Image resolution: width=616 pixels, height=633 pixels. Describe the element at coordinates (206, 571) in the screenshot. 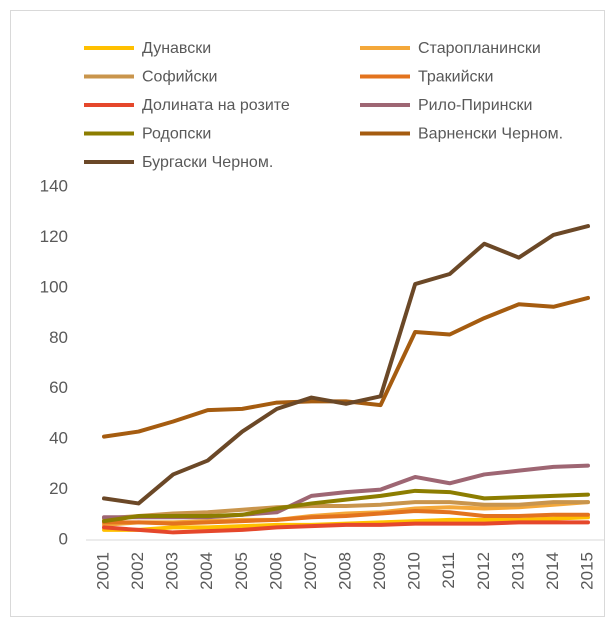

I see `x-tick-label: 2004` at that location.